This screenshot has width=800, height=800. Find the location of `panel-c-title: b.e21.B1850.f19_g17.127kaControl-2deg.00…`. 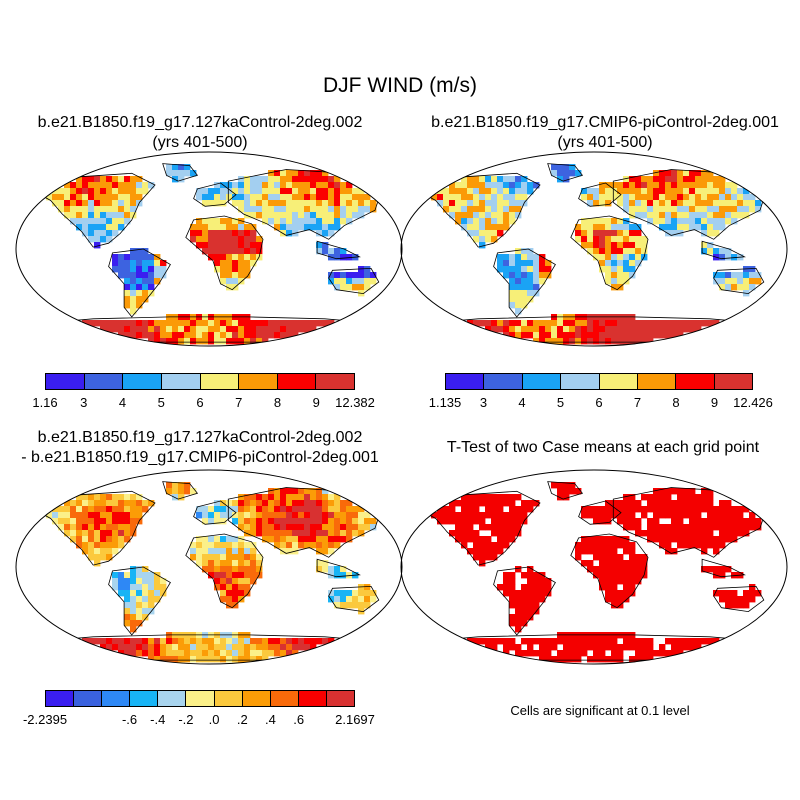

panel-c-title: b.e21.B1850.f19_g17.127kaControl-2deg.00… is located at coordinates (204, 448).